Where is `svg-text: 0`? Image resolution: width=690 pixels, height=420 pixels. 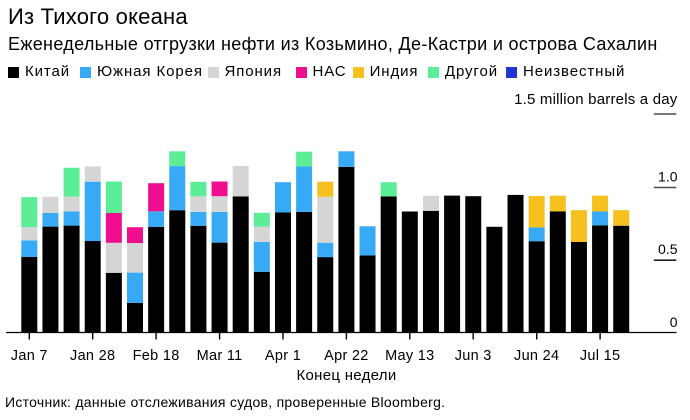
svg-text: 0 is located at coordinates (674, 322).